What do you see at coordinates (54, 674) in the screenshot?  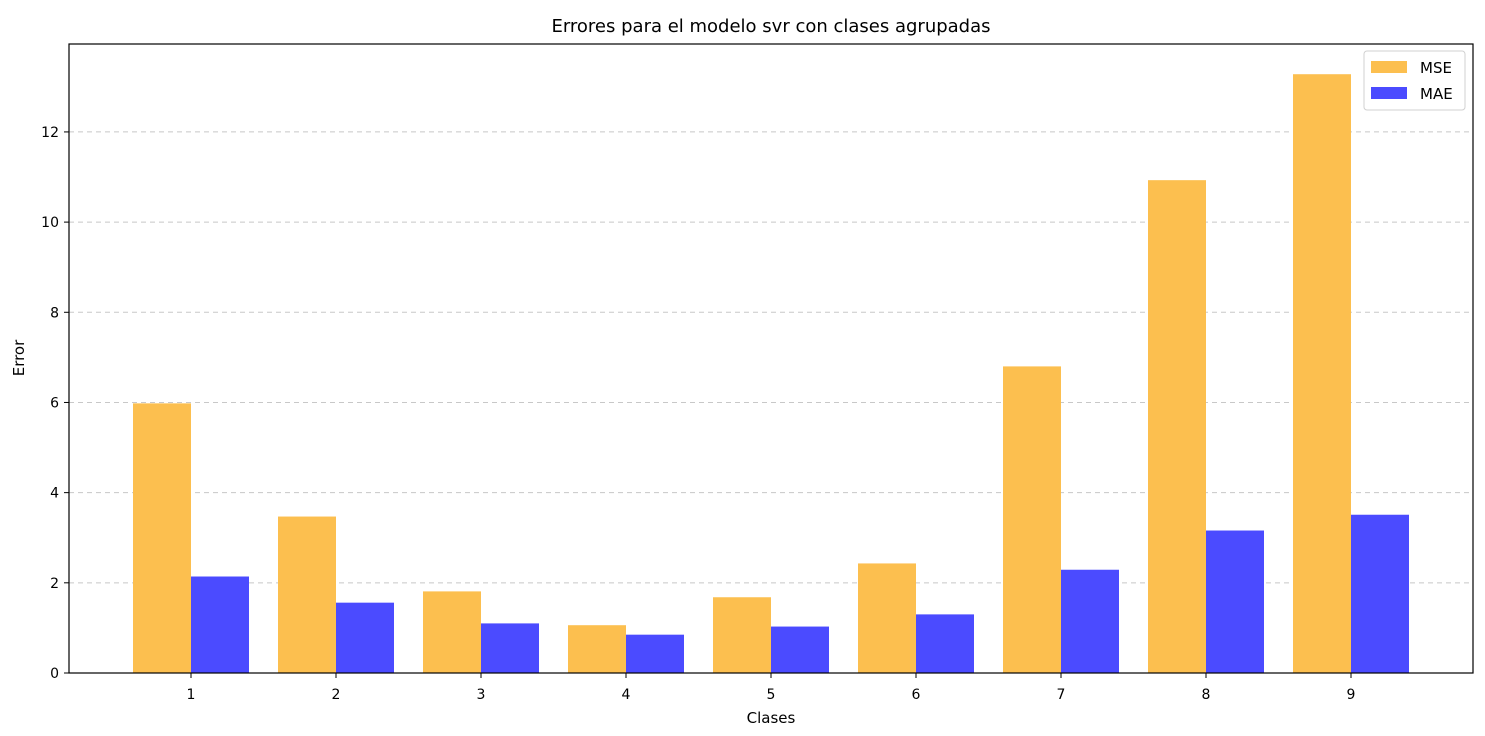 I see `y-tick-label: 0` at bounding box center [54, 674].